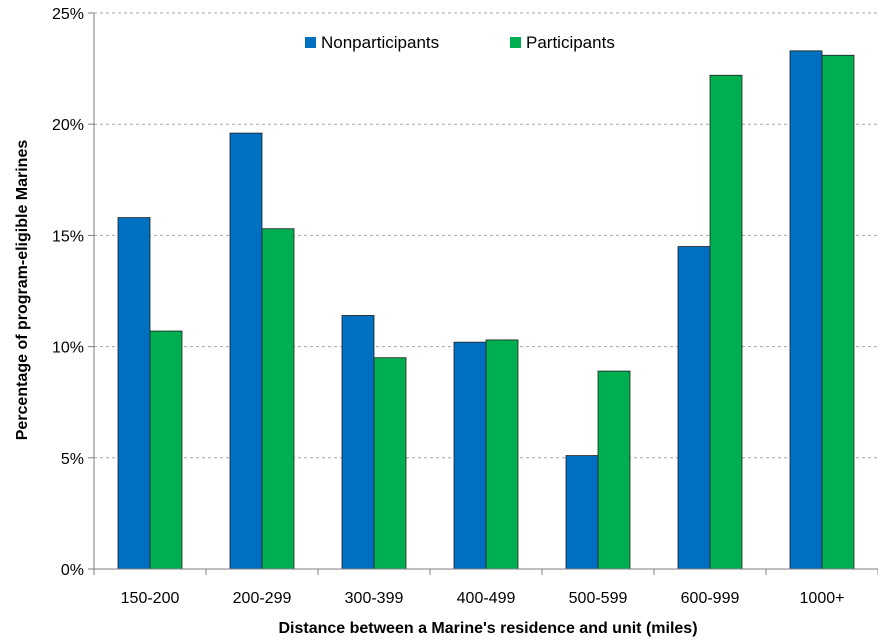 The image size is (878, 641). What do you see at coordinates (806, 310) in the screenshot?
I see `bar-nonparticipants-1000+` at bounding box center [806, 310].